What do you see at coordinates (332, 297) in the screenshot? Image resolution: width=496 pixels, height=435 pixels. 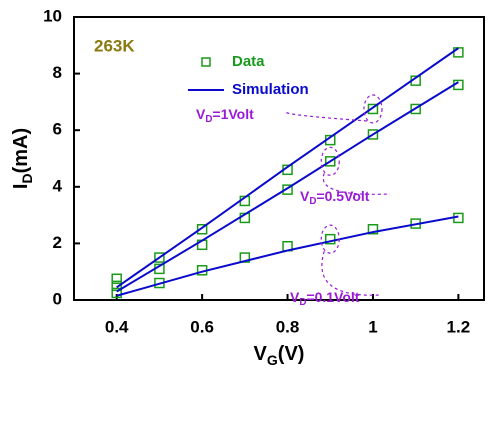 I see `curve-label-rest: =0.1Volt` at bounding box center [332, 297].